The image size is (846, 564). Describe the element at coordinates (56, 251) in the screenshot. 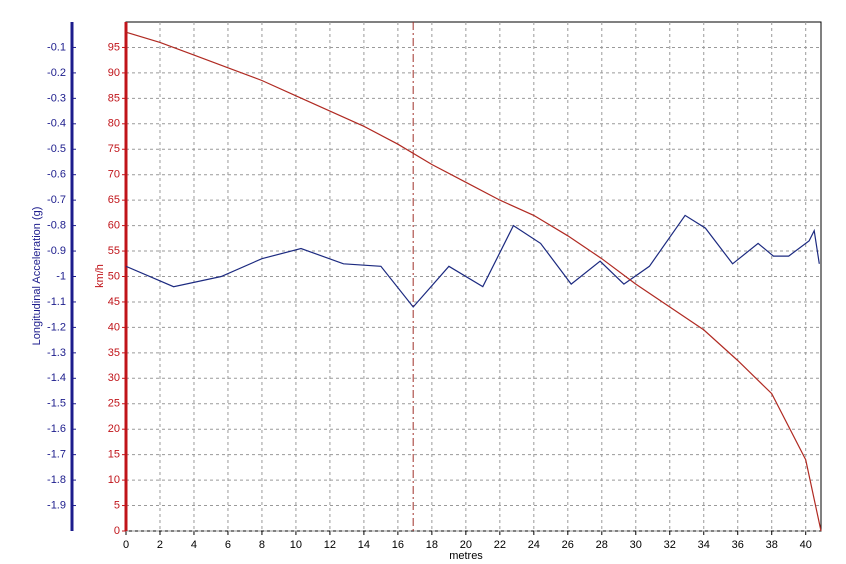

I see `y-tick-label: -0.9` at that location.